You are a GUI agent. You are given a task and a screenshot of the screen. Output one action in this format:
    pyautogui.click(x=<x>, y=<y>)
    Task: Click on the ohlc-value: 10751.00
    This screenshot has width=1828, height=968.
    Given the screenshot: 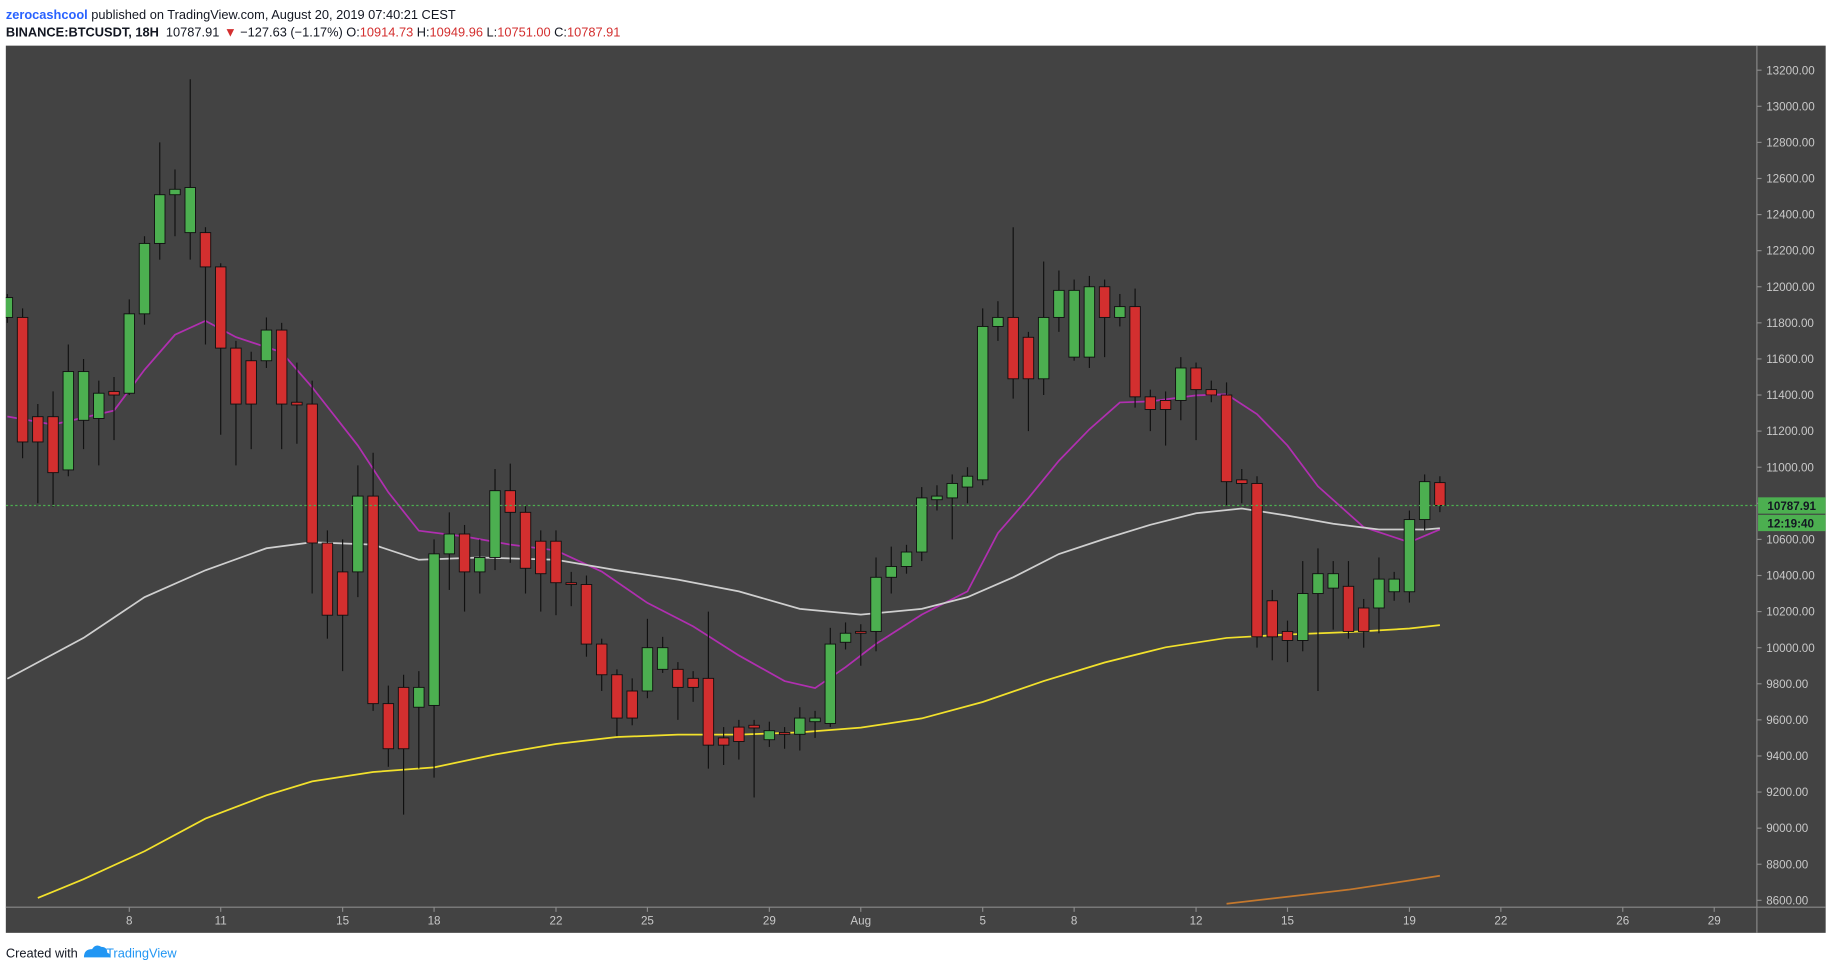 What is the action you would take?
    pyautogui.click(x=523, y=31)
    